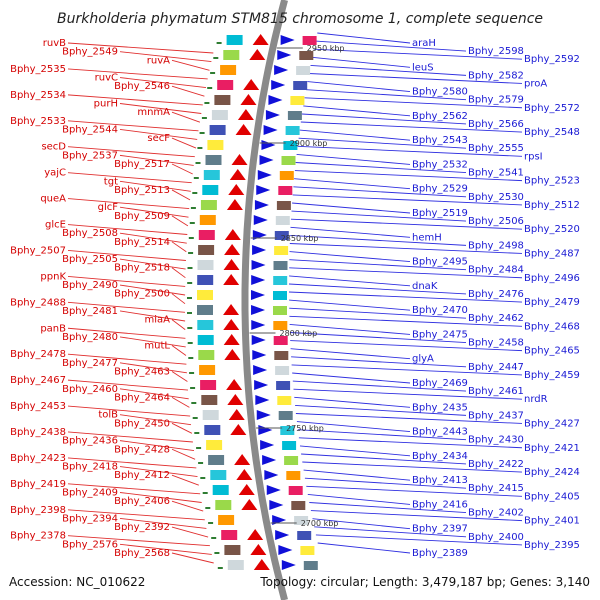 Image resolution: width=600 pixels, height=600 pixels. I want to click on gene-label: Bphy_2459, so click(552, 375).